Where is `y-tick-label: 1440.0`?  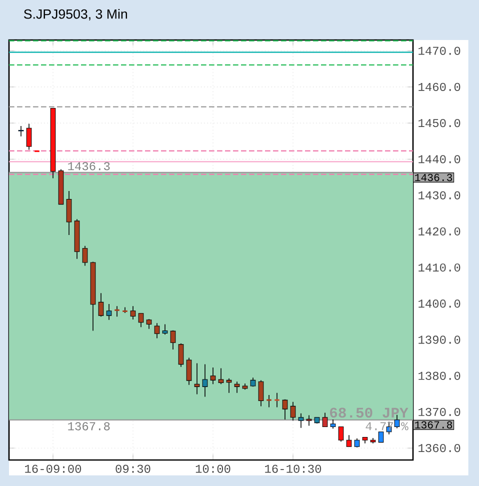 y-tick-label: 1440.0 is located at coordinates (439, 159).